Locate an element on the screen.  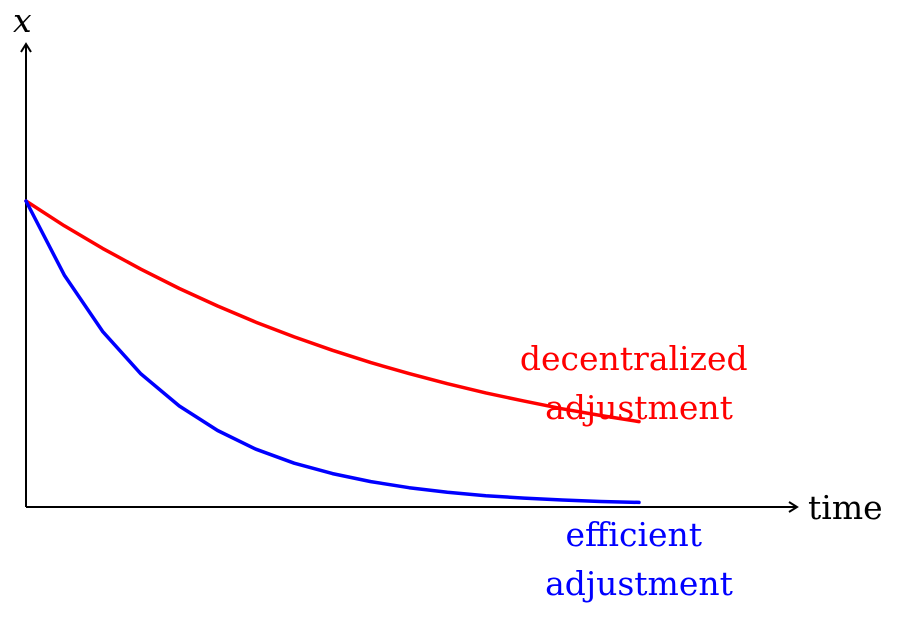
efficient-adjustment-label-line-2: adjustment is located at coordinates (639, 583).